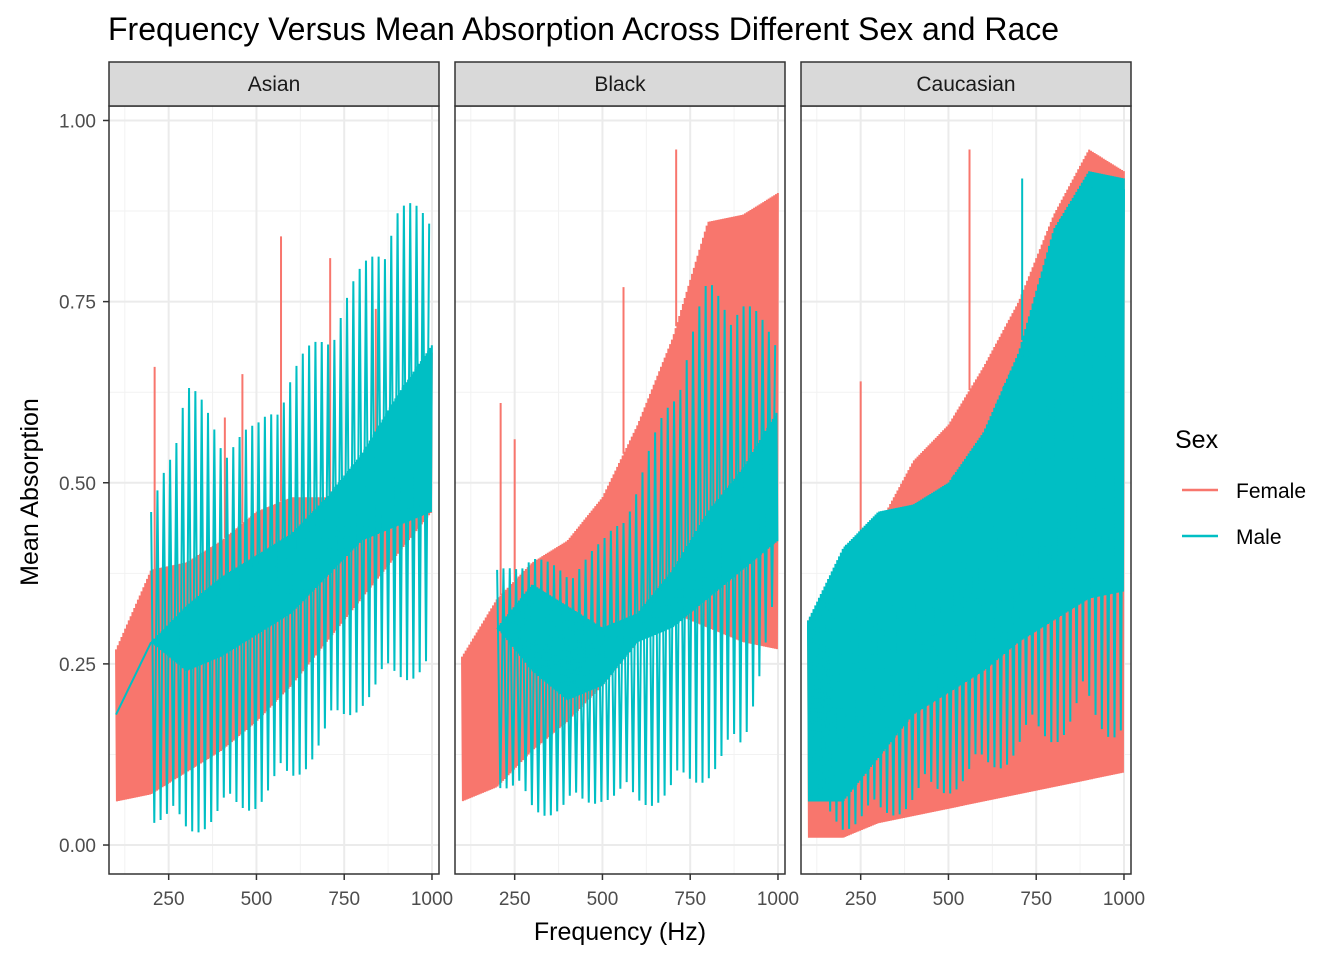  Describe the element at coordinates (77, 665) in the screenshot. I see `y-tick-label: 0.25` at that location.